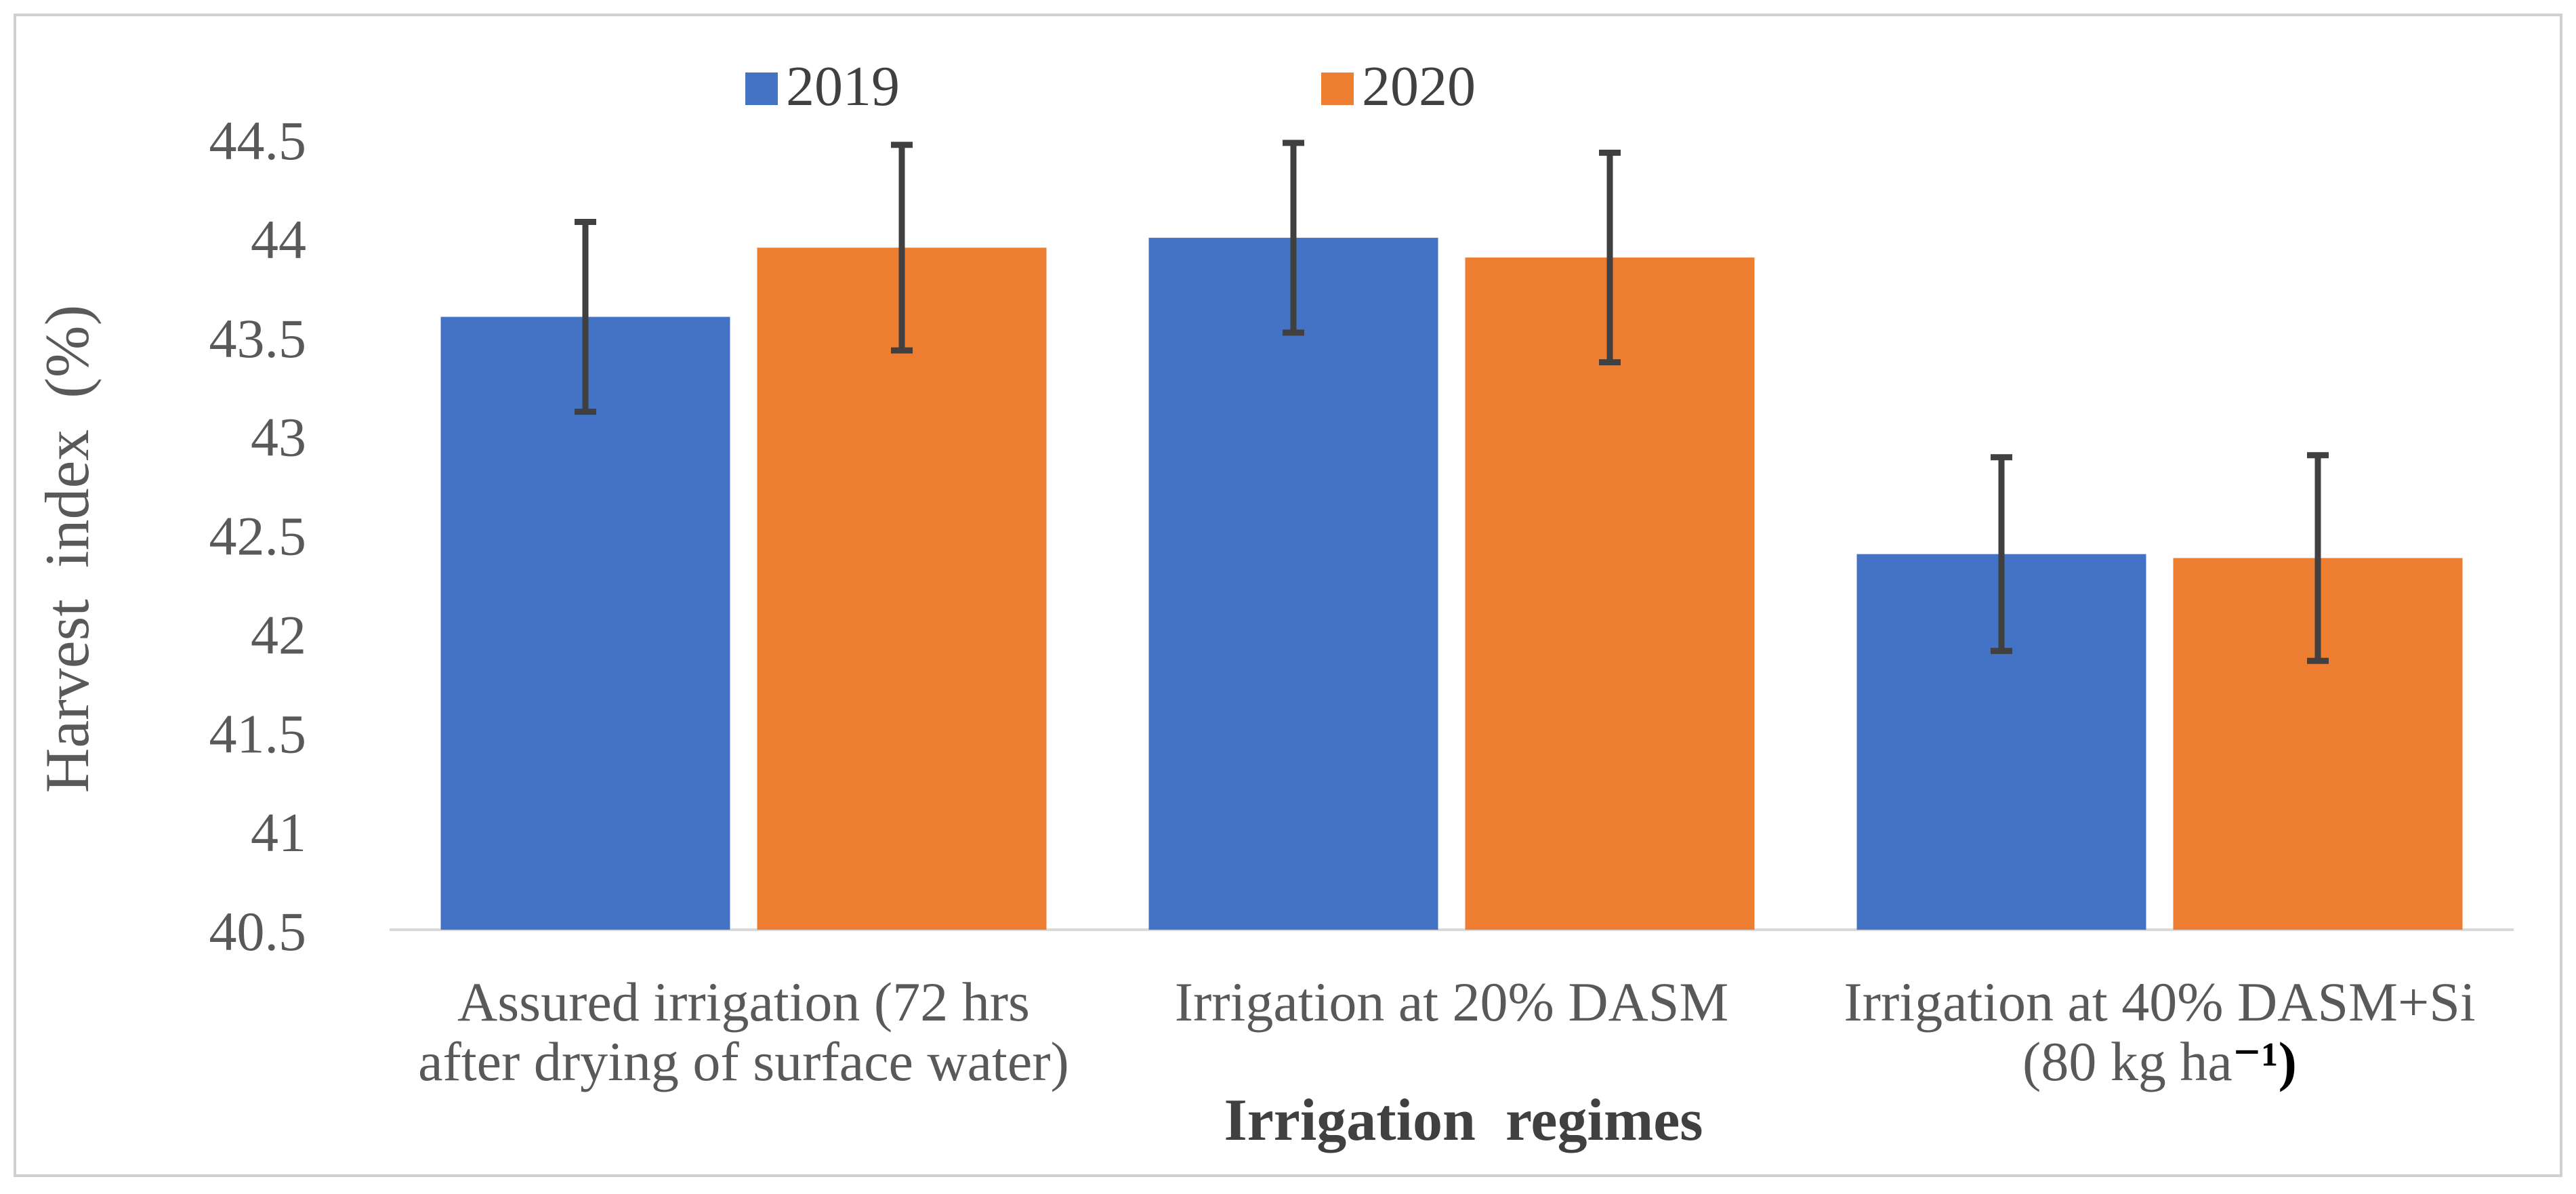 Image resolution: width=2576 pixels, height=1194 pixels. What do you see at coordinates (258, 140) in the screenshot?
I see `y-tick-label: 44.5` at bounding box center [258, 140].